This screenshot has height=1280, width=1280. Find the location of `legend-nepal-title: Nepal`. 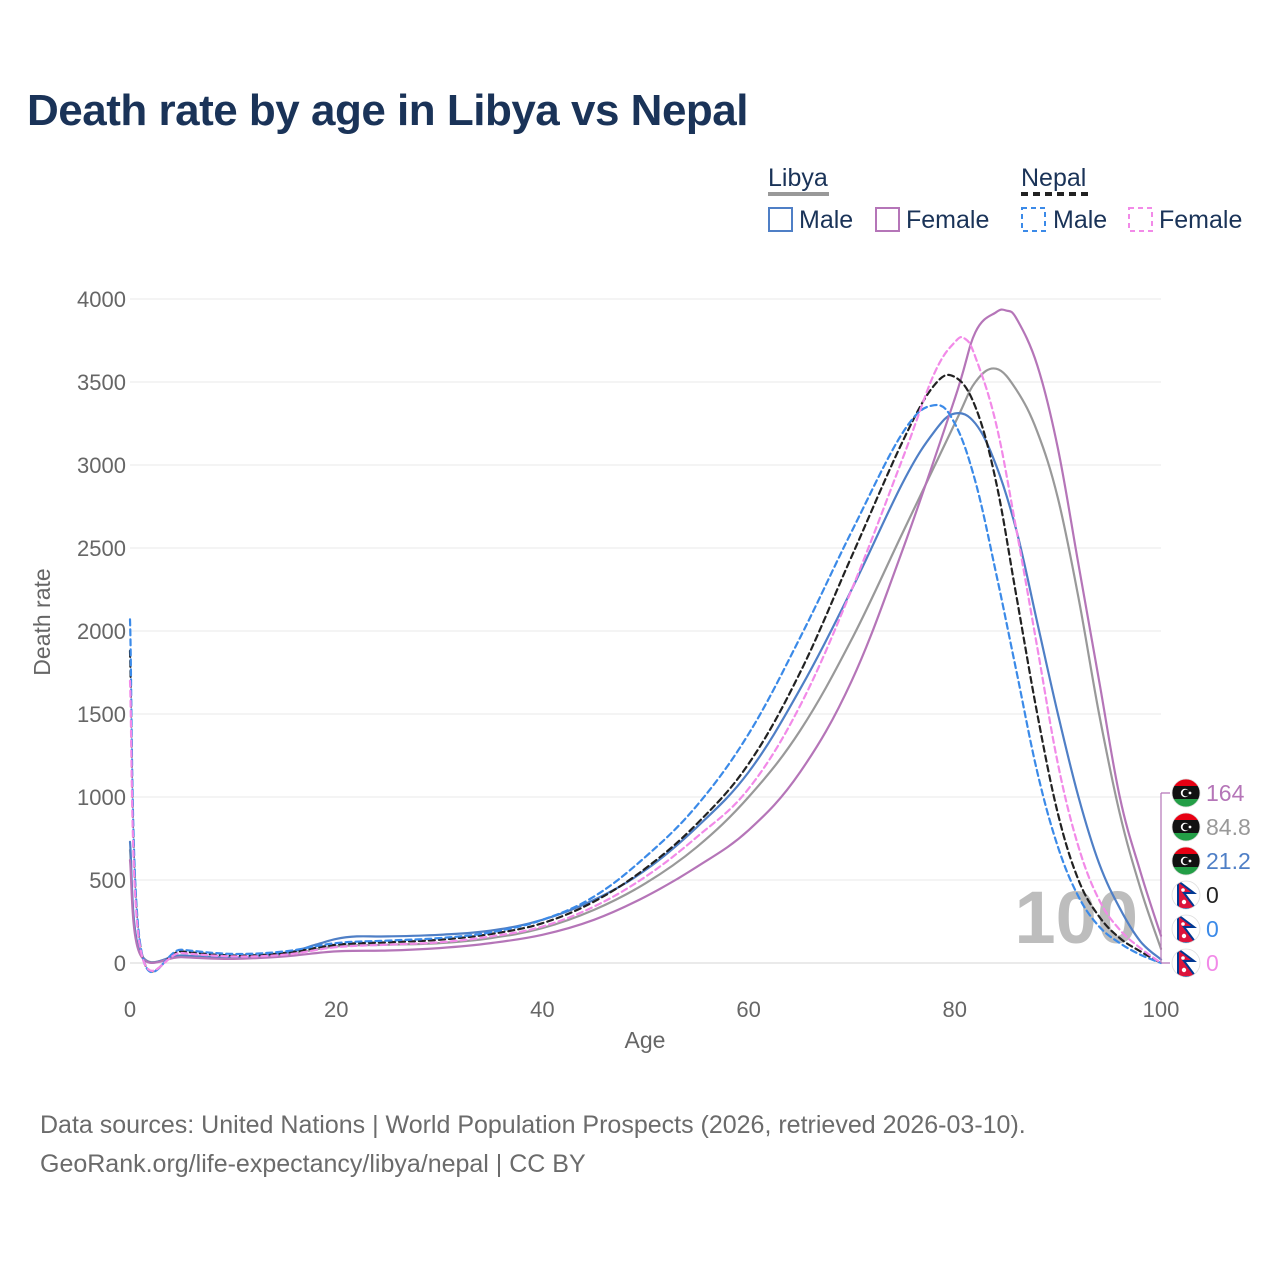

legend-nepal-title: Nepal is located at coordinates (1053, 178).